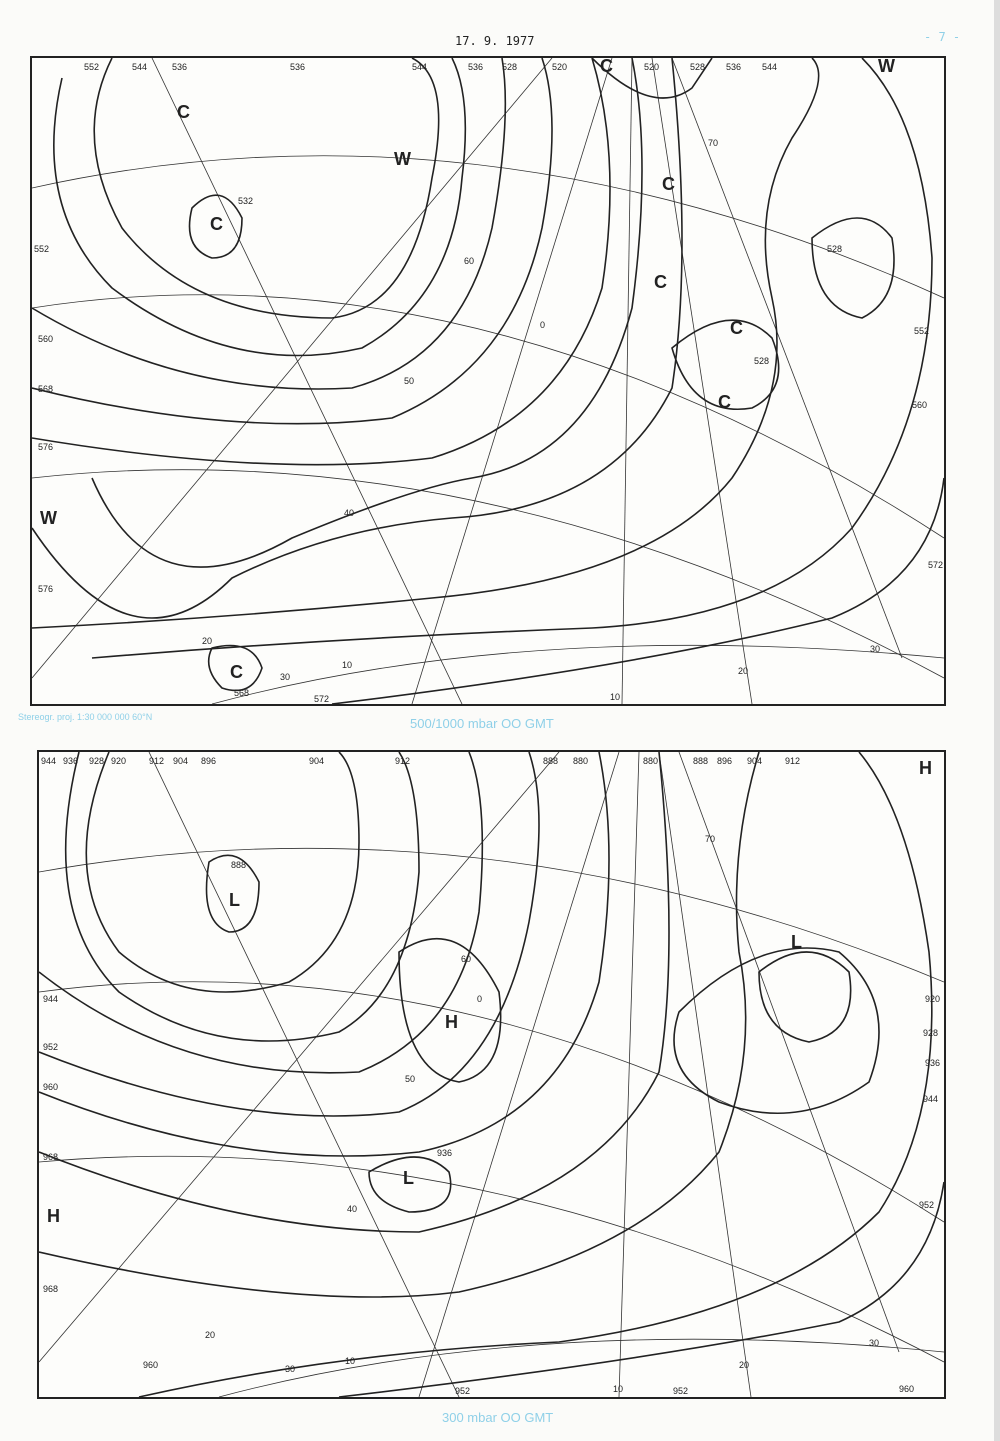 The height and width of the screenshot is (1441, 1000). I want to click on bottom-map-caption: 300 mbar OO GMT, so click(498, 1417).